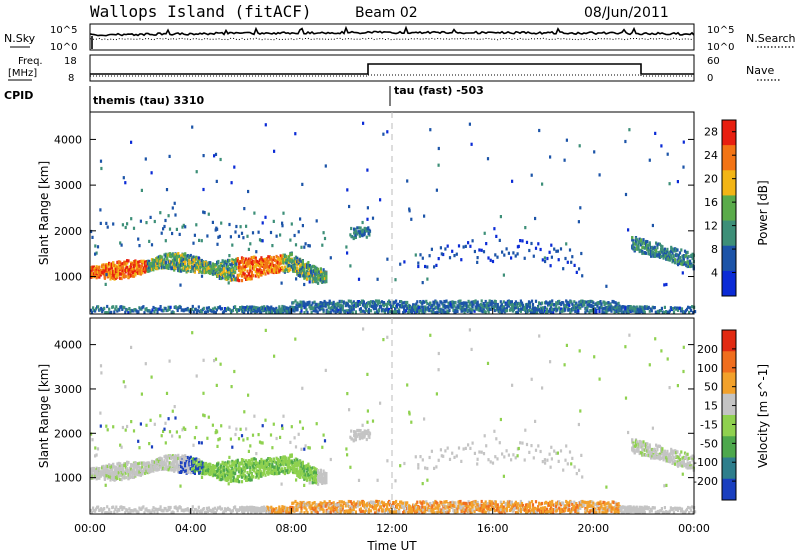 The image size is (800, 558). I want to click on cpid-label: CPID, so click(18, 95).